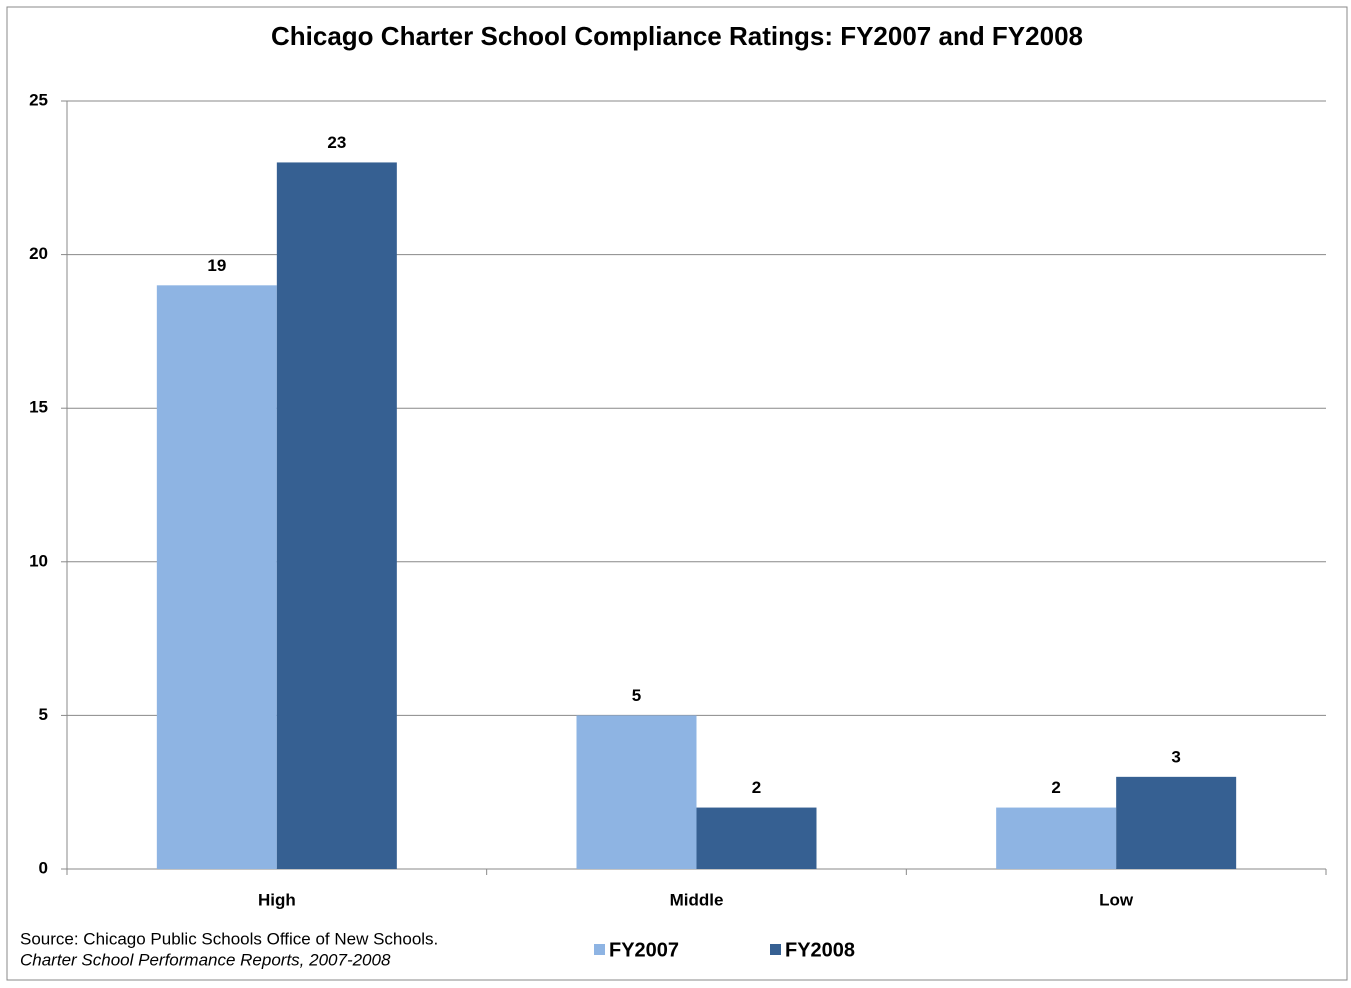  What do you see at coordinates (38, 560) in the screenshot?
I see `y-tick-label: 10` at bounding box center [38, 560].